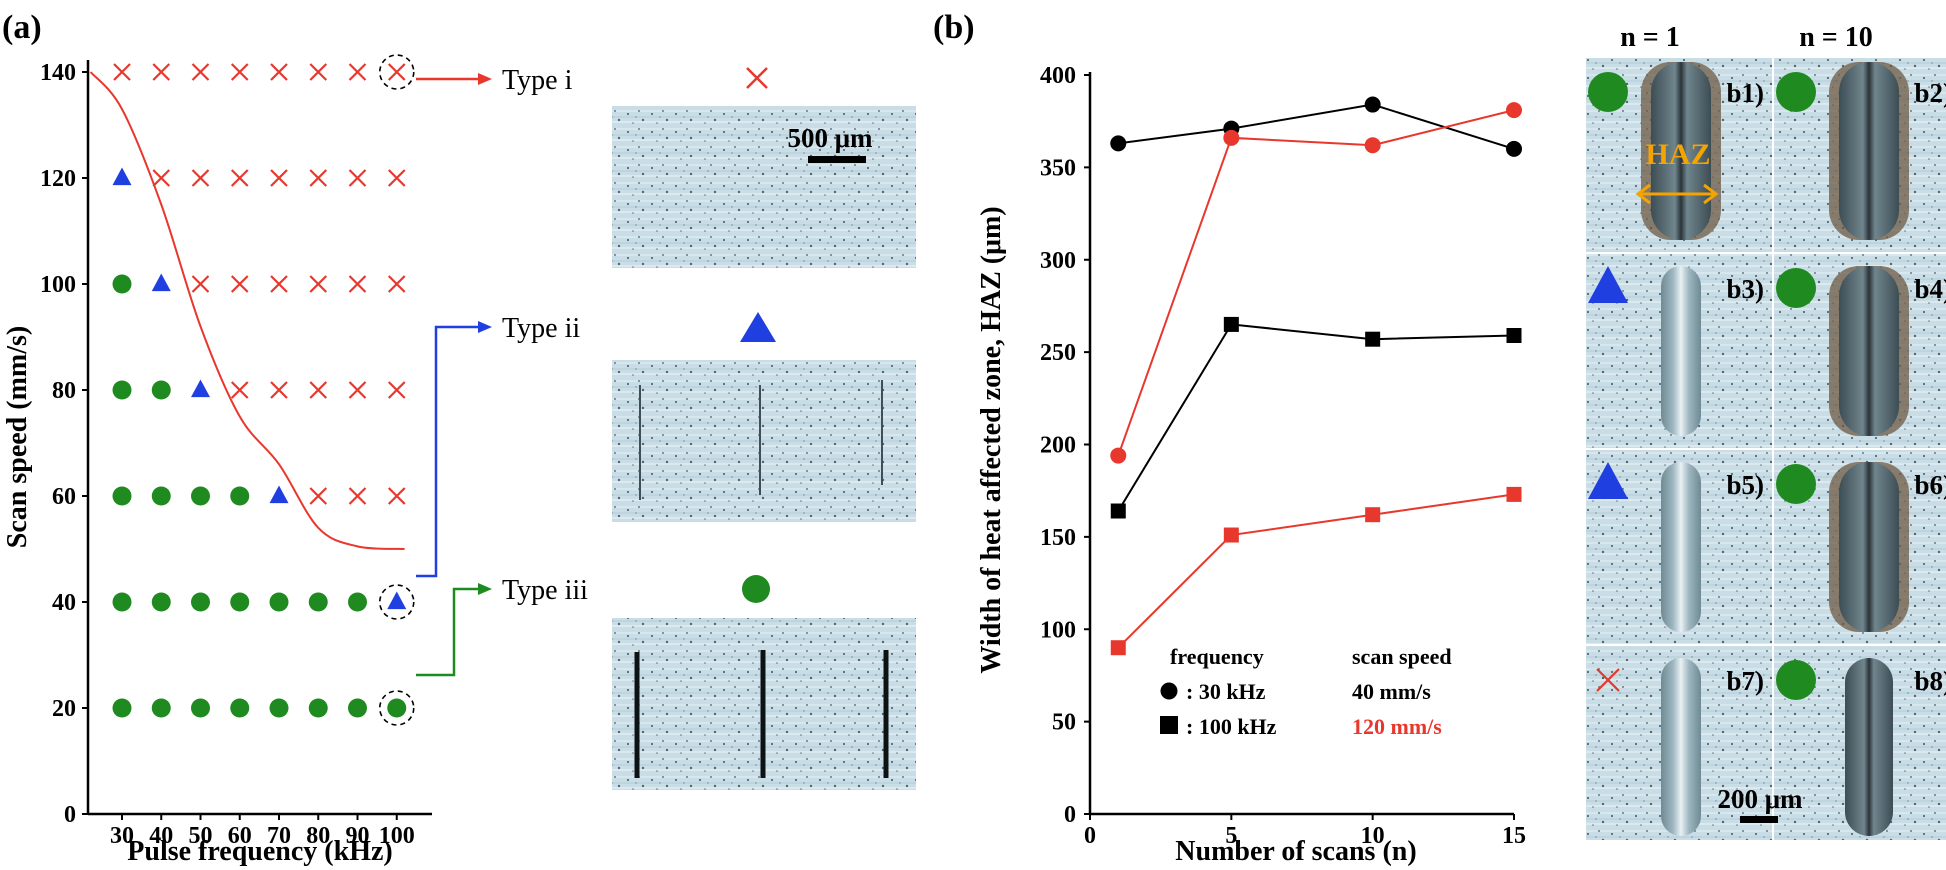 This screenshot has height=870, width=1946. I want to click on a-highlight-ring, so click(396, 708).